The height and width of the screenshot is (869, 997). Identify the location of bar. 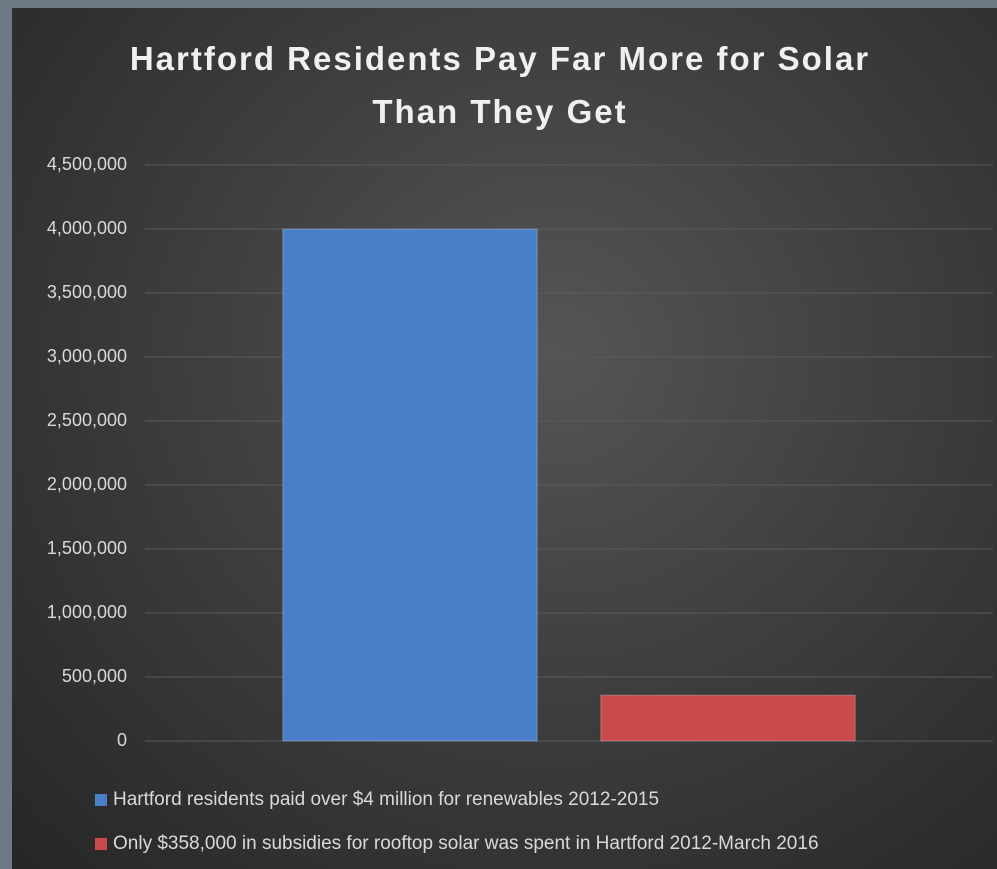
(728, 718).